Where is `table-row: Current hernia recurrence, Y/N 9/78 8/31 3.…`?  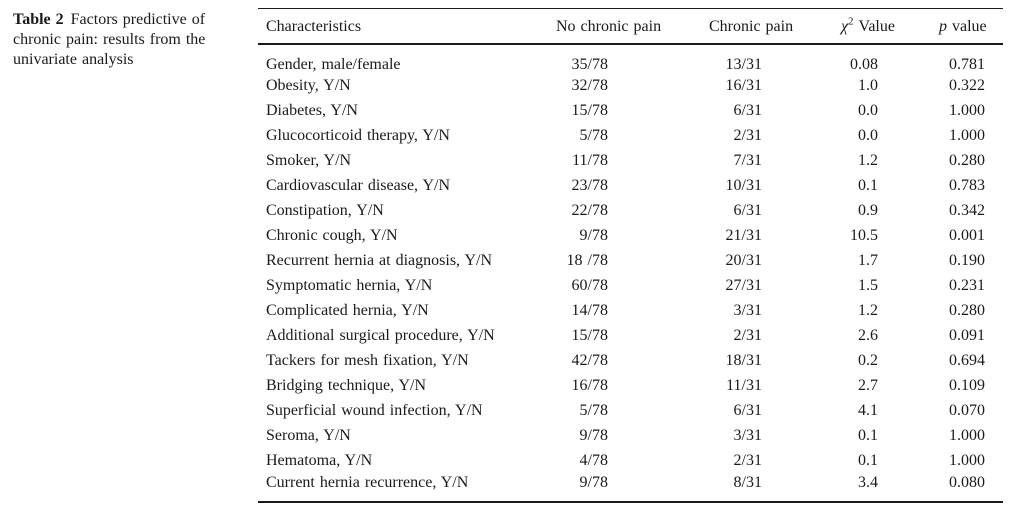
table-row: Current hernia recurrence, Y/N 9/78 8/31 3.… is located at coordinates (630, 488).